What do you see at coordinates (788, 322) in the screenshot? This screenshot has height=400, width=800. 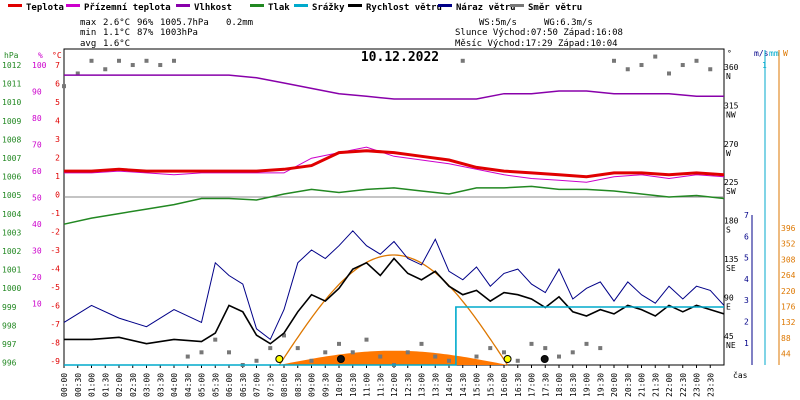 I see `solar-tick: 132` at bounding box center [788, 322].